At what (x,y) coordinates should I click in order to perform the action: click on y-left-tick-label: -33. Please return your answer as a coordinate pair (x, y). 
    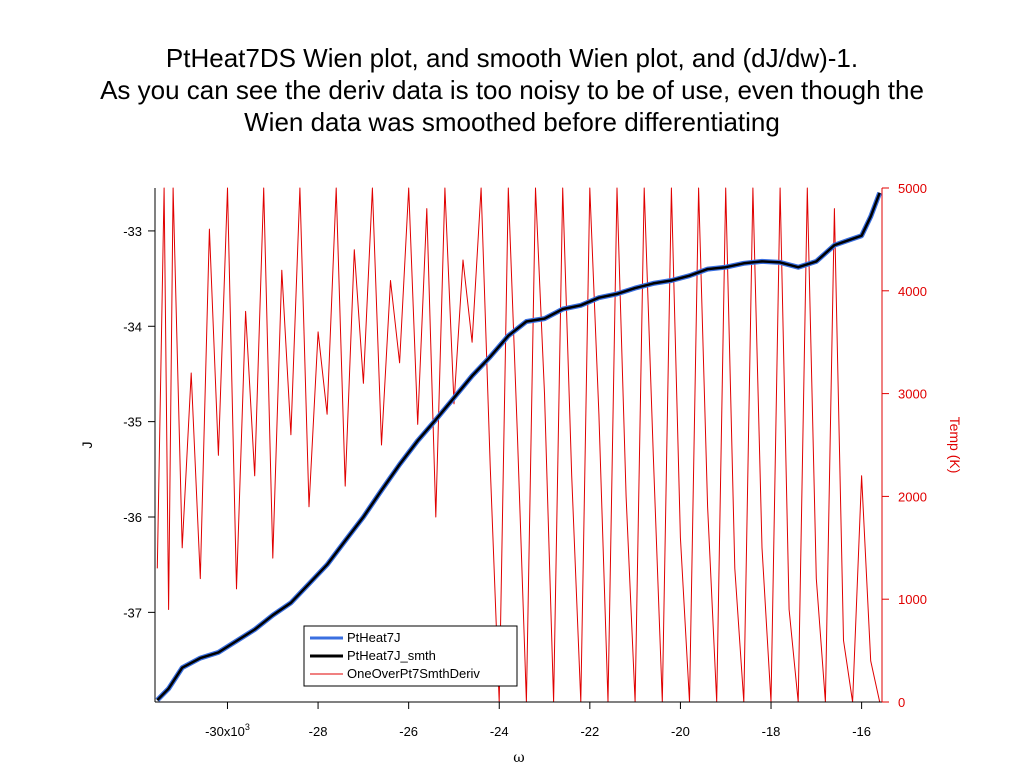
    Looking at the image, I should click on (132, 231).